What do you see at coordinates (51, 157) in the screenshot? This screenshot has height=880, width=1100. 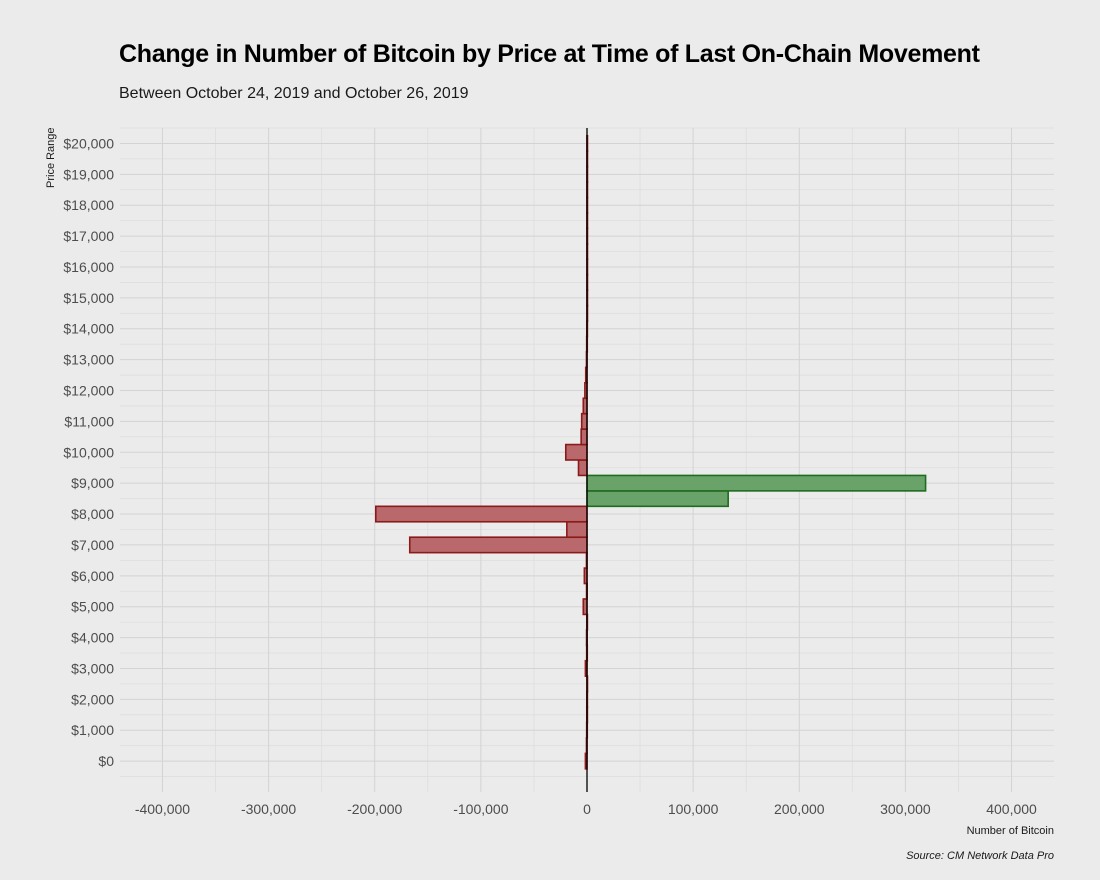 I see `y-axis-label: Price Range` at bounding box center [51, 157].